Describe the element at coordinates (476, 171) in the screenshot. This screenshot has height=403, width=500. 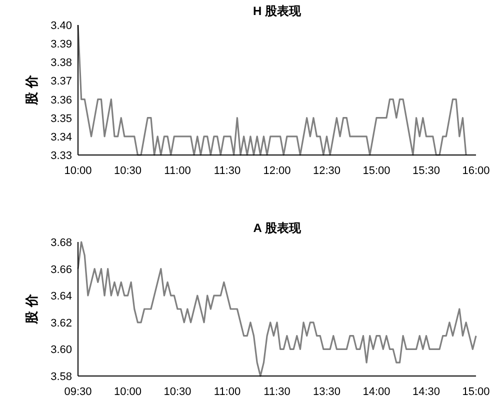
I see `xtick: 16:00` at that location.